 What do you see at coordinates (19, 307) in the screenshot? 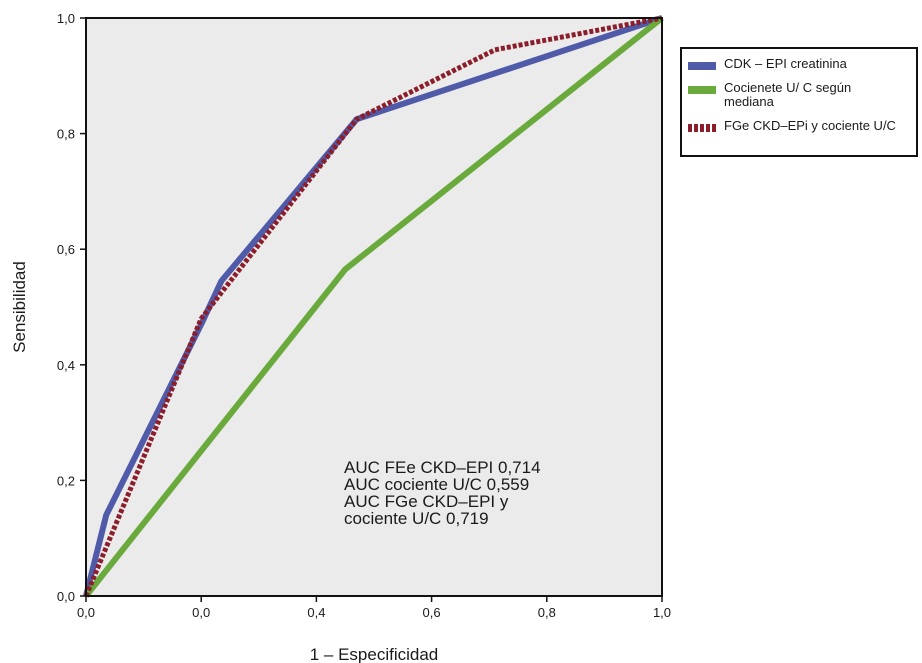
I see `y-axis-title: Sensibilidad` at bounding box center [19, 307].